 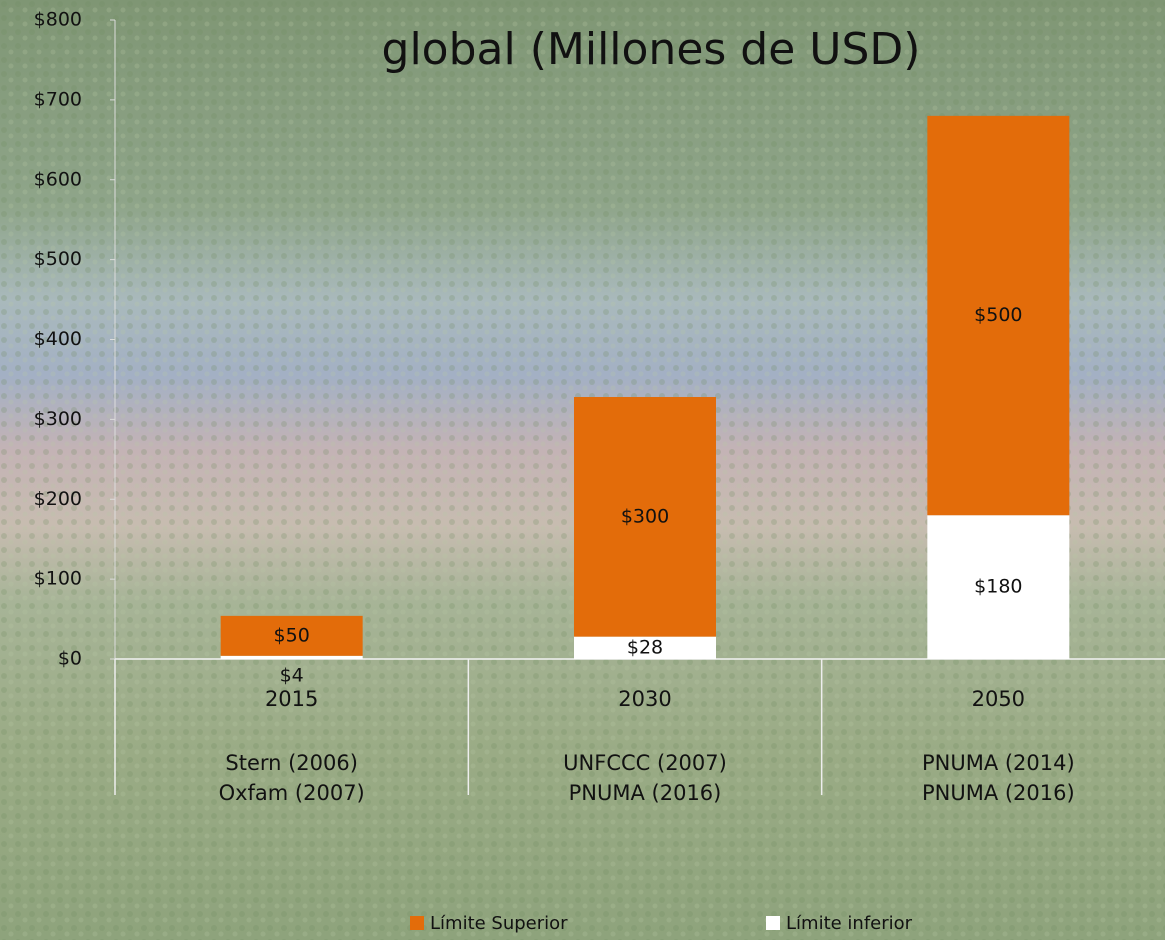 What do you see at coordinates (58, 419) in the screenshot?
I see `y-tick-label: $300` at bounding box center [58, 419].